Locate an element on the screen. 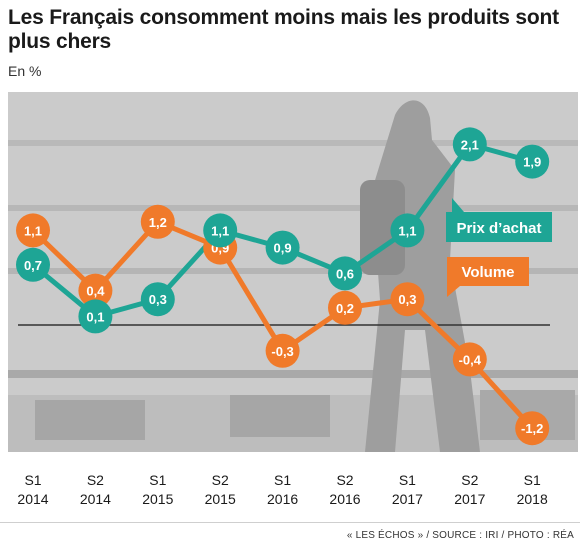 Image resolution: width=580 pixels, height=546 pixels. data-label-volume: -0,3 is located at coordinates (282, 351).